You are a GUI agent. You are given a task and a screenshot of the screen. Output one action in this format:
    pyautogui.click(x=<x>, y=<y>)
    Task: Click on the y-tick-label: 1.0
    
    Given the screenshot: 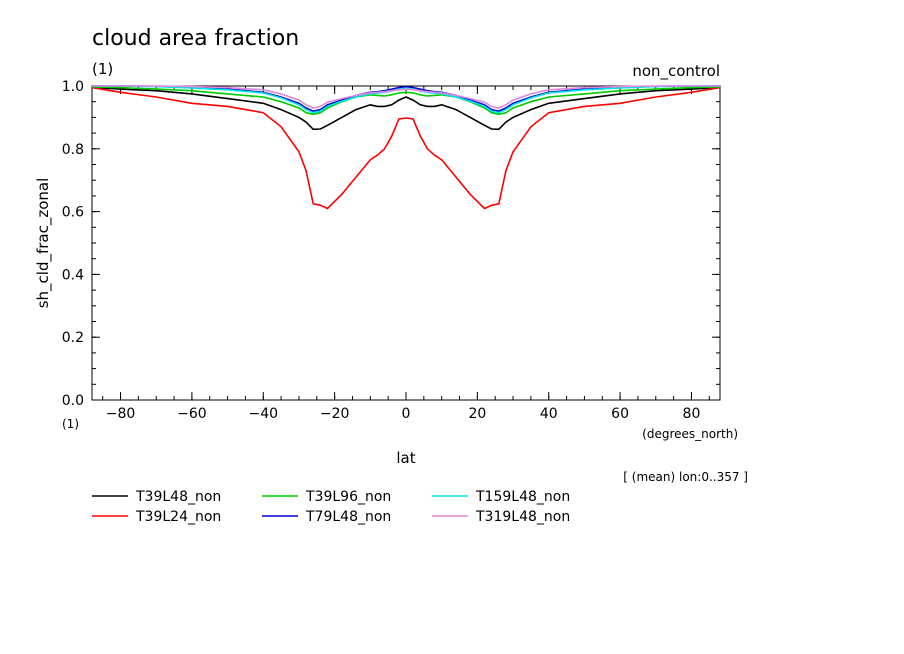 What is the action you would take?
    pyautogui.click(x=73, y=87)
    